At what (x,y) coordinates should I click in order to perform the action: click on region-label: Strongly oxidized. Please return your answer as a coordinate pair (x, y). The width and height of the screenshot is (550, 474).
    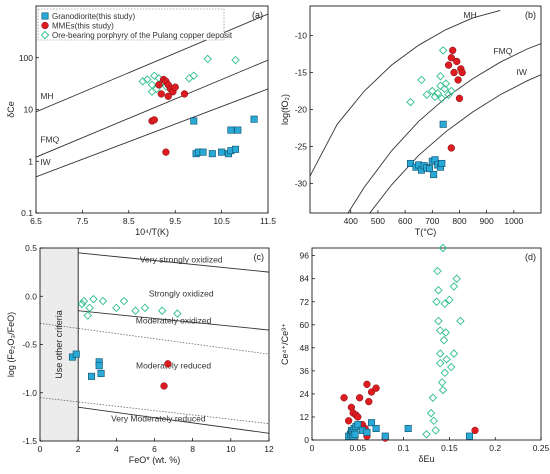
    Looking at the image, I should click on (181, 293).